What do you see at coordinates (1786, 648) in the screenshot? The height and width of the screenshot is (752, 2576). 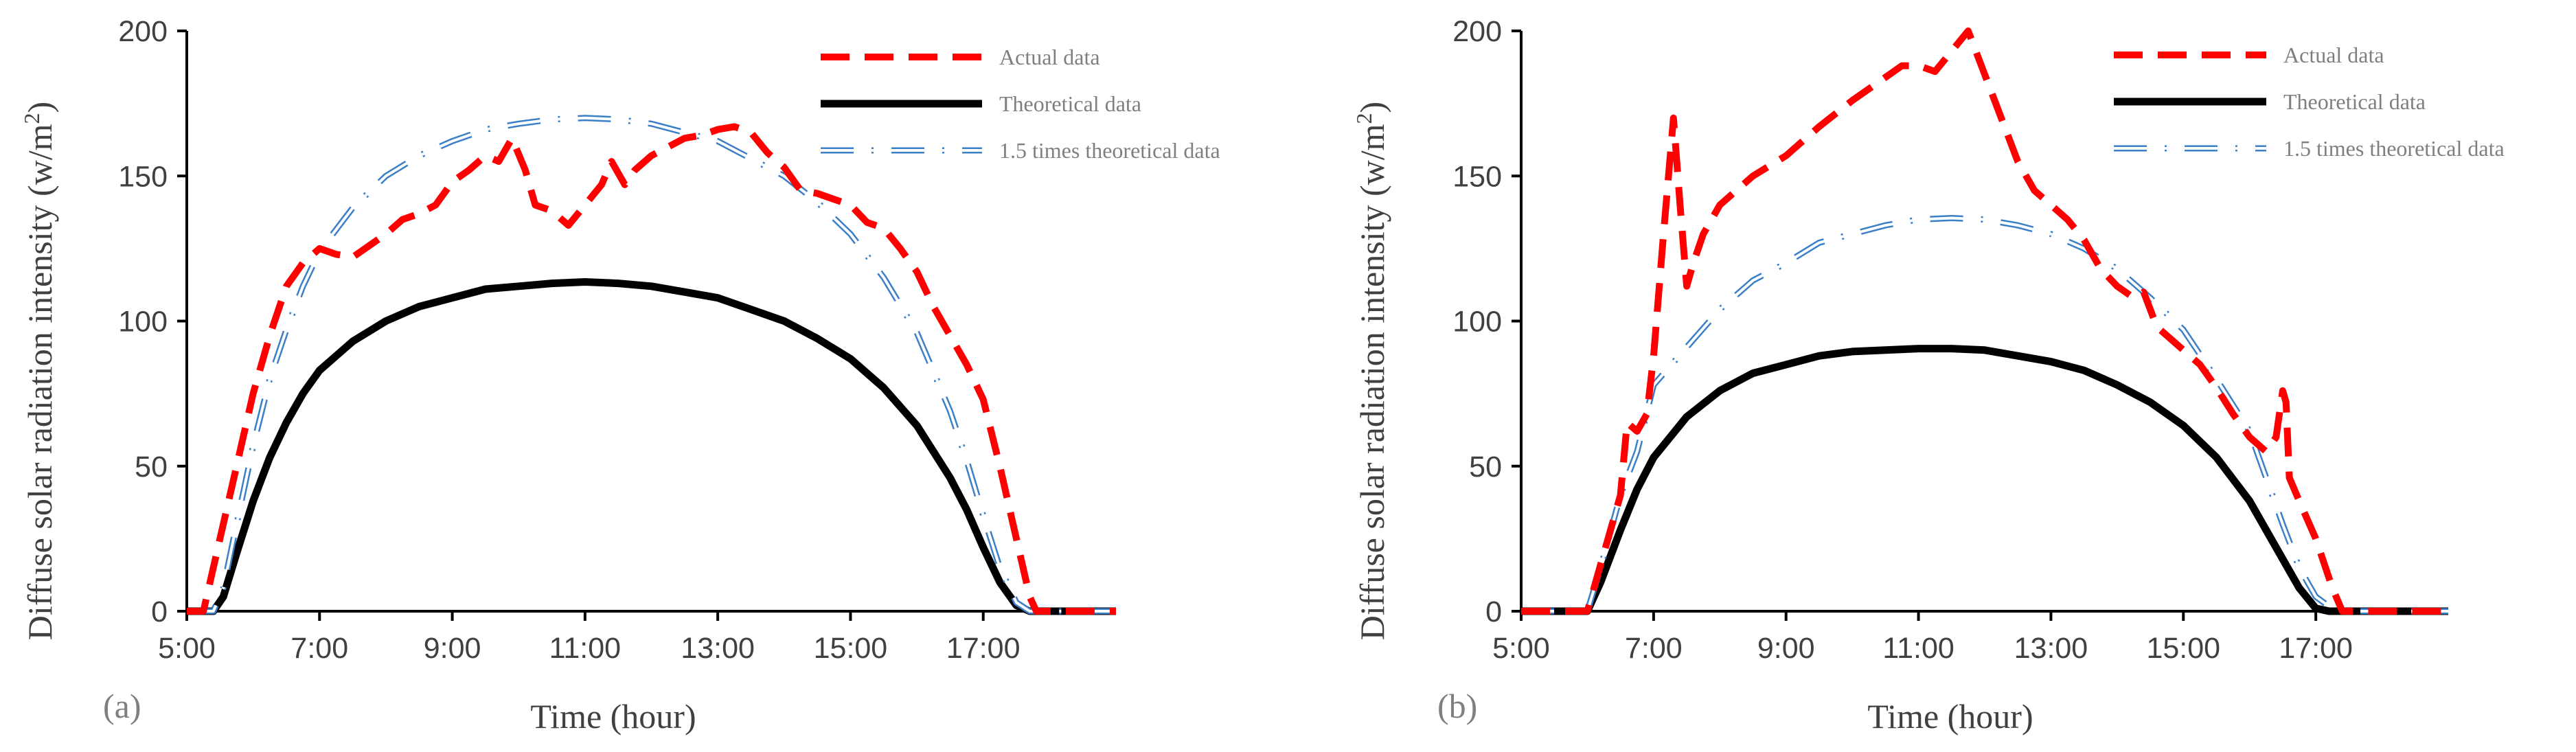 I see `panel-b-xtick-label: 9:00` at bounding box center [1786, 648].